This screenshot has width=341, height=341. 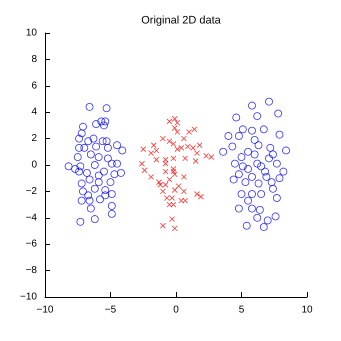 I want to click on y-tick-label: −4, so click(x=32, y=218).